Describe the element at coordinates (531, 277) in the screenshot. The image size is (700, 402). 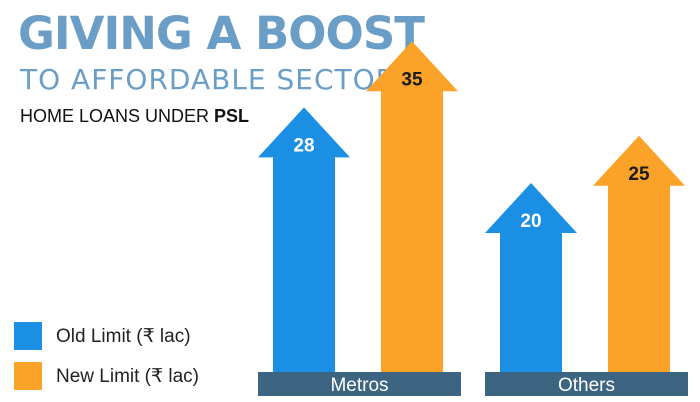
I see `arrow-bar-others-old` at that location.